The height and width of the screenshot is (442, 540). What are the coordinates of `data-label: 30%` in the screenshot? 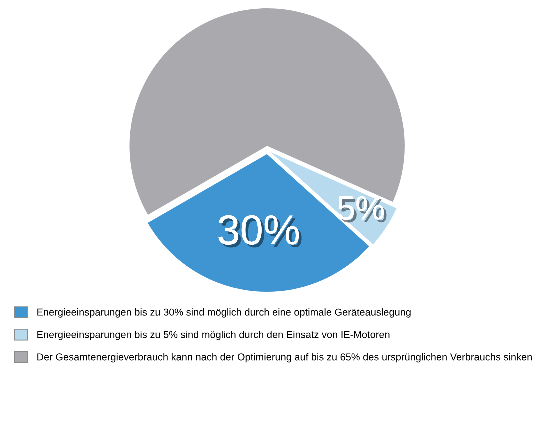 It's located at (260, 231).